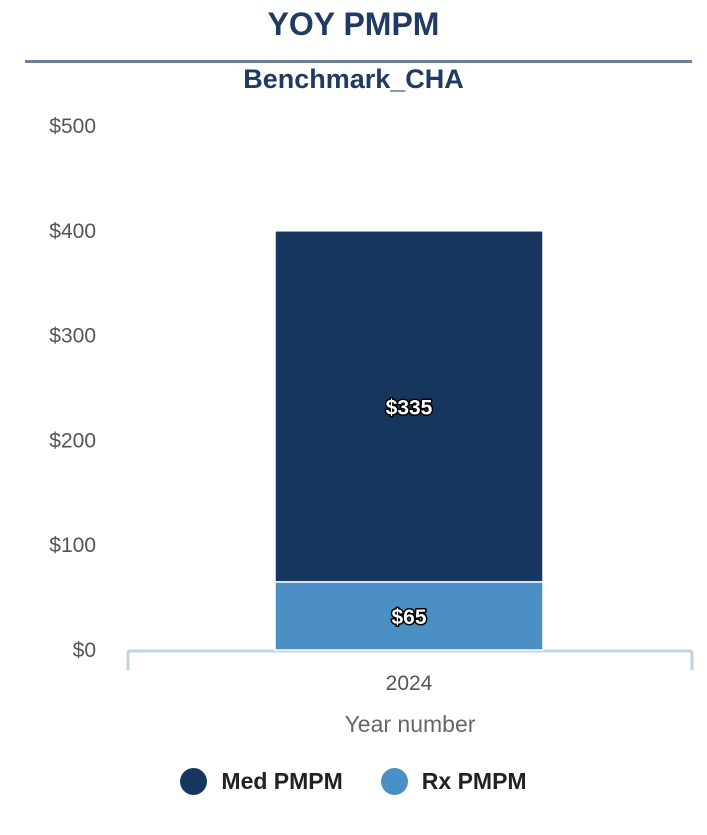 This screenshot has height=835, width=707. What do you see at coordinates (353, 79) in the screenshot?
I see `chart-subtitle: Benchmark_CHA` at bounding box center [353, 79].